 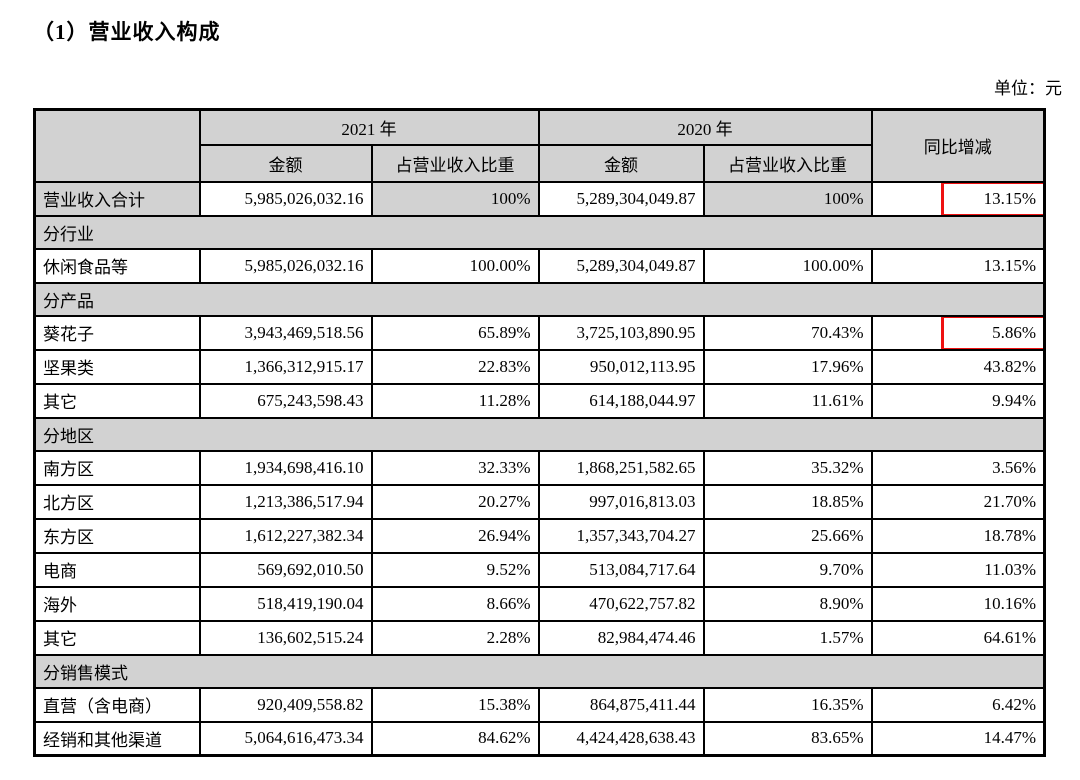 I want to click on yoy-cell: 13.15%, so click(x=958, y=198).